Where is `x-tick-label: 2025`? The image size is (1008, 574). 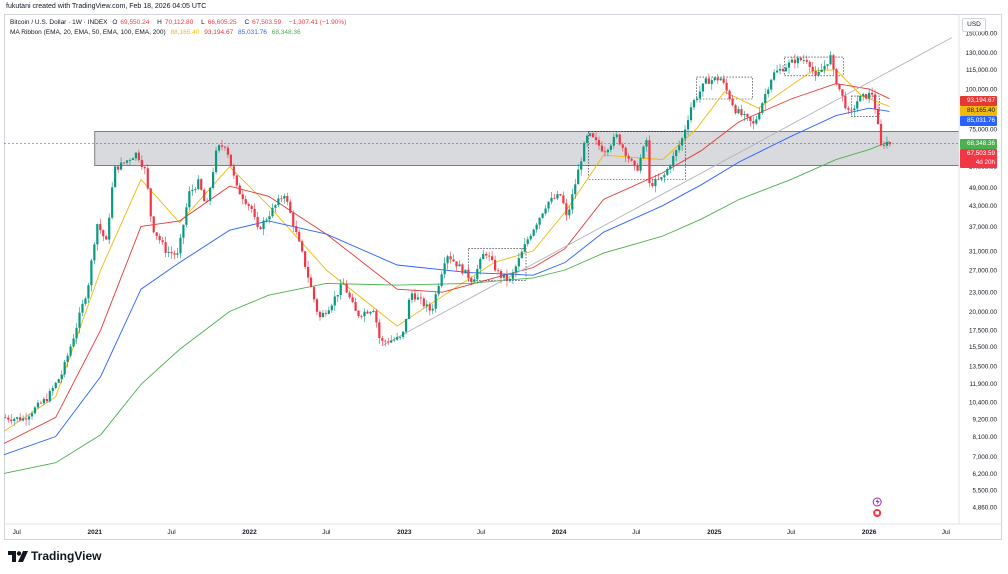 x-tick-label: 2025 is located at coordinates (714, 532).